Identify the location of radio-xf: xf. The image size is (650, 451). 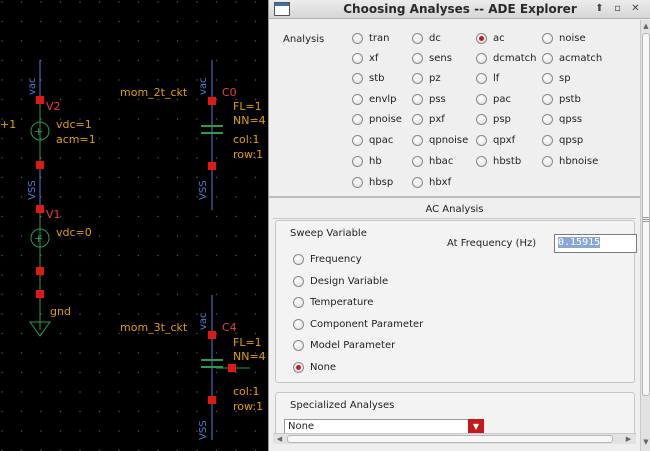
(365, 58).